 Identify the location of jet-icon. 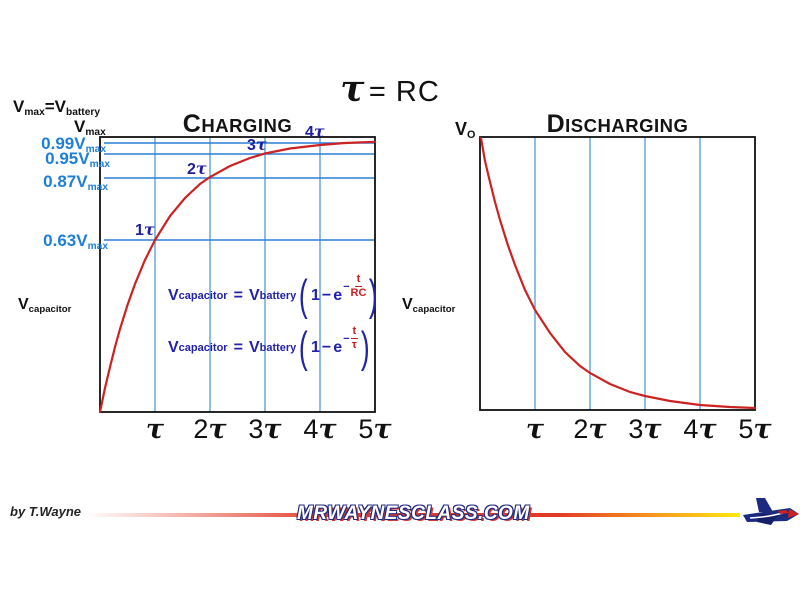
(771, 511).